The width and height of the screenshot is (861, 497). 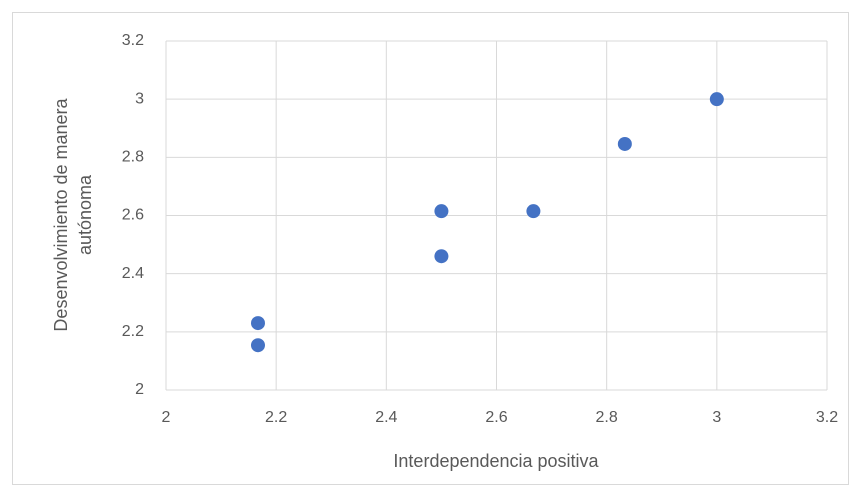 What do you see at coordinates (139, 389) in the screenshot?
I see `y-tick-label: 2` at bounding box center [139, 389].